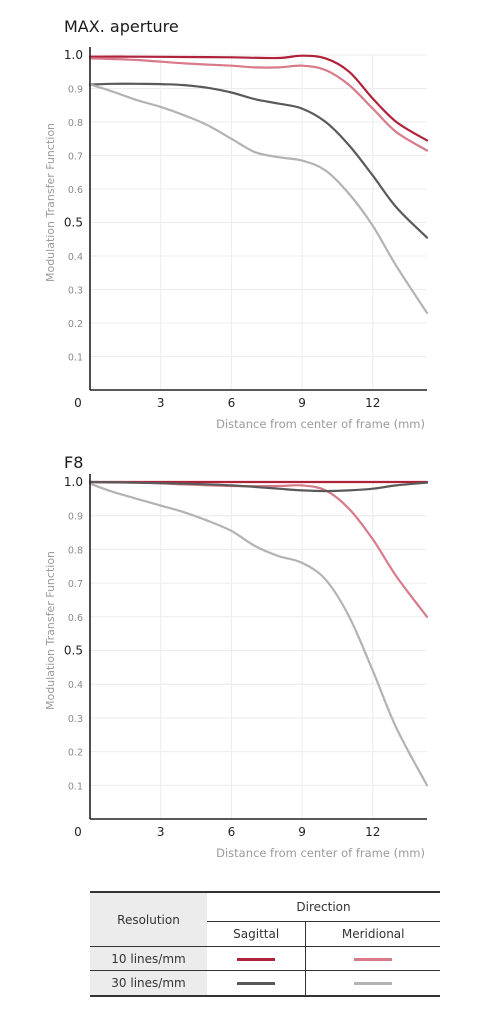 Image resolution: width=503 pixels, height=1024 pixels. I want to click on direction-header: Direction, so click(323, 906).